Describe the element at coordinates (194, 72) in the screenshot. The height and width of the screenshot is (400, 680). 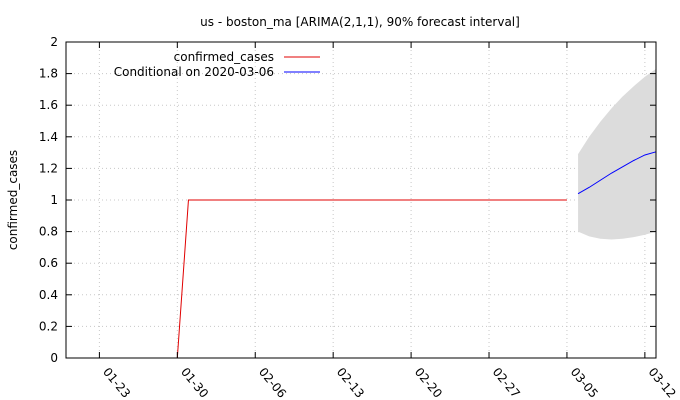
I see `legend-label: Conditional on 2020-03-06` at that location.